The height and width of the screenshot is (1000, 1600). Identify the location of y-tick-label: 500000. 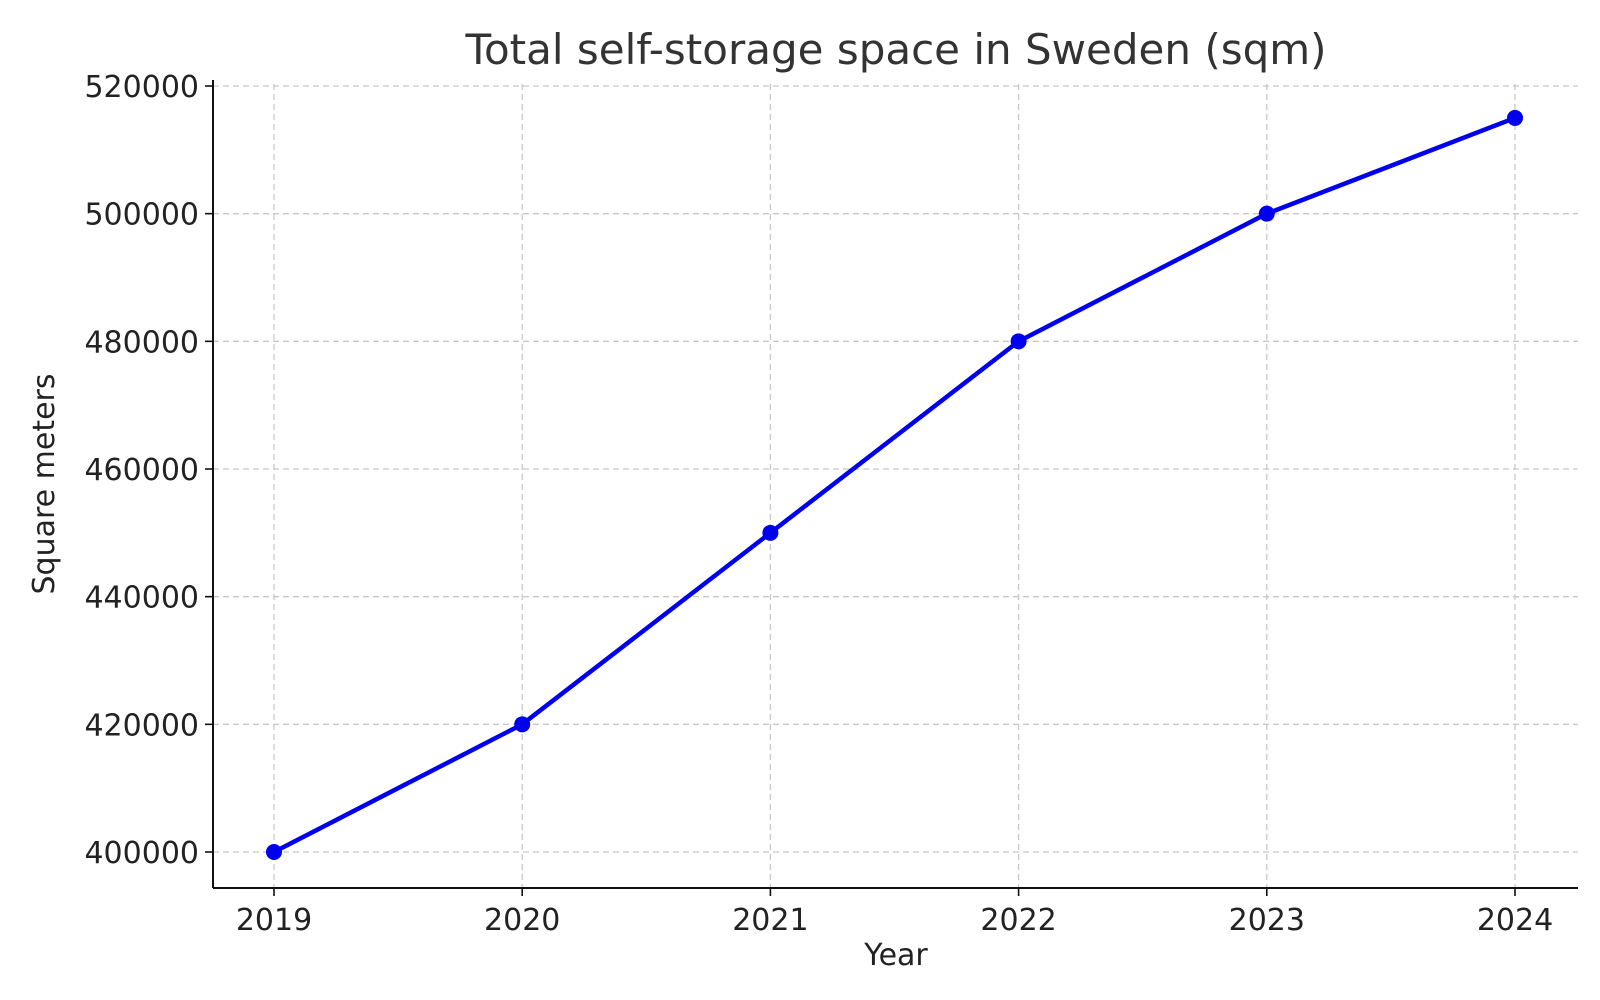
(141, 215).